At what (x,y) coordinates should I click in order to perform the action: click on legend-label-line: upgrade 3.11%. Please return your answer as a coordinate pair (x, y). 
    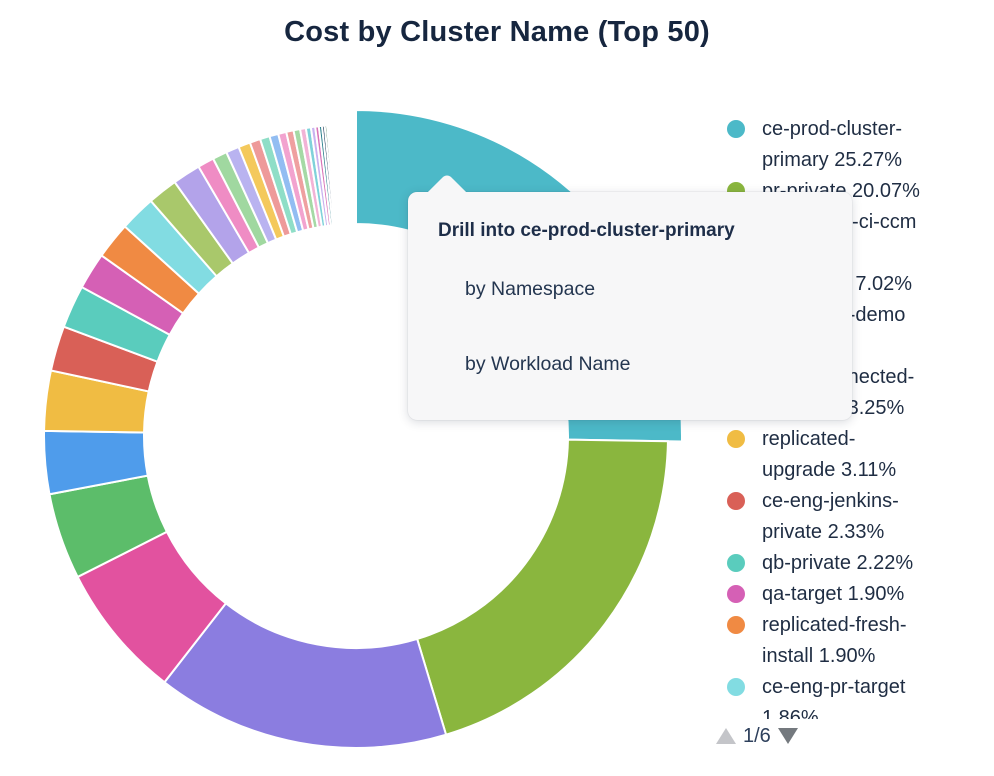
    Looking at the image, I should click on (829, 470).